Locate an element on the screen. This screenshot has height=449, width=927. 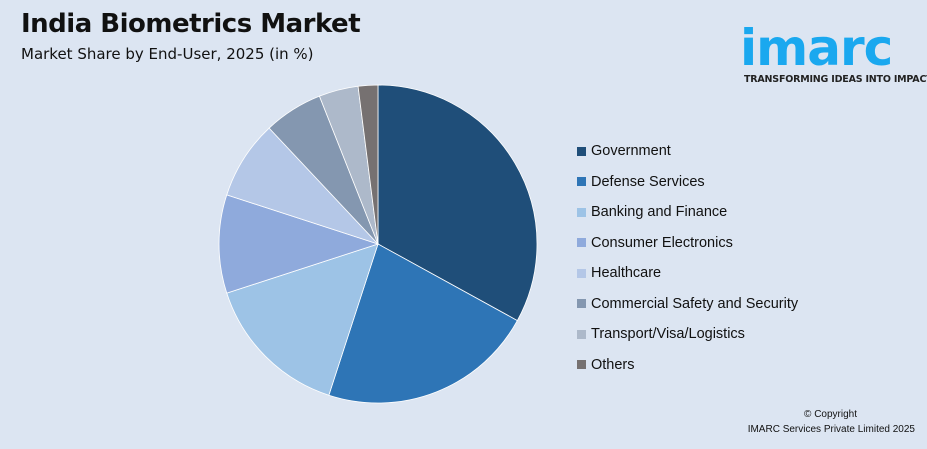
legend-label: Government is located at coordinates (631, 151).